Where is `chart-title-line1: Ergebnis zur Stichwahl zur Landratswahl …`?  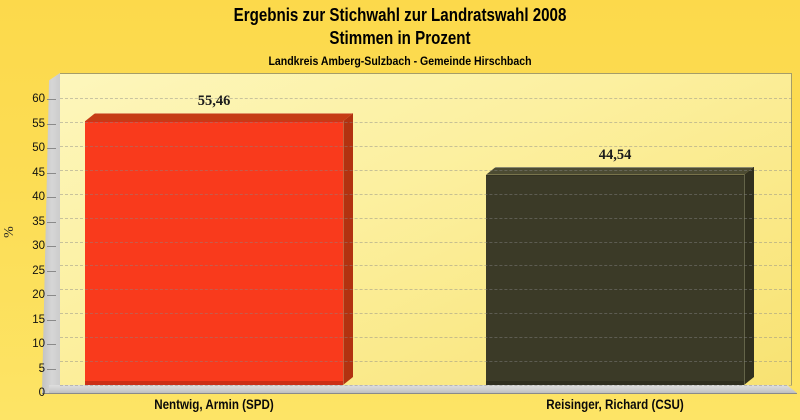 chart-title-line1: Ergebnis zur Stichwahl zur Landratswahl … is located at coordinates (400, 15).